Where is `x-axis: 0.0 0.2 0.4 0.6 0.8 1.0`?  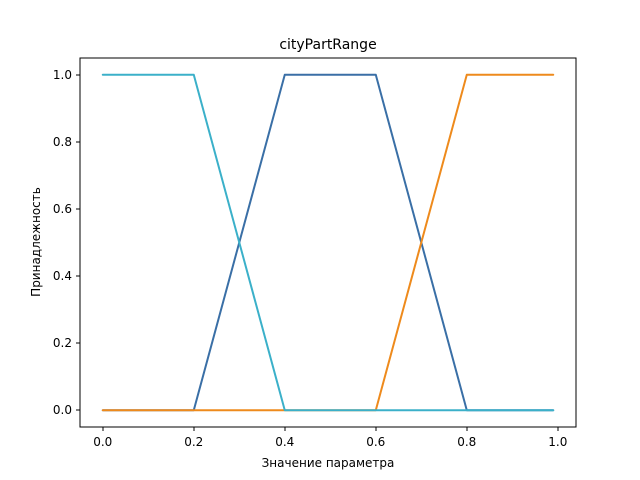 x-axis: 0.0 0.2 0.4 0.6 0.8 1.0 is located at coordinates (330, 438).